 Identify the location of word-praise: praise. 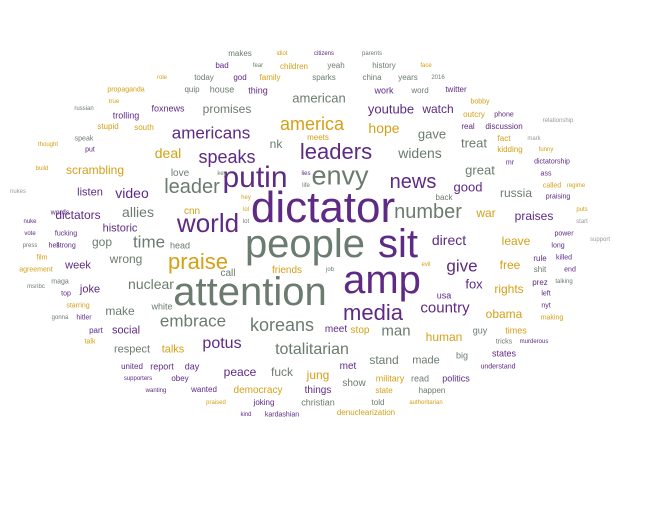
(198, 261).